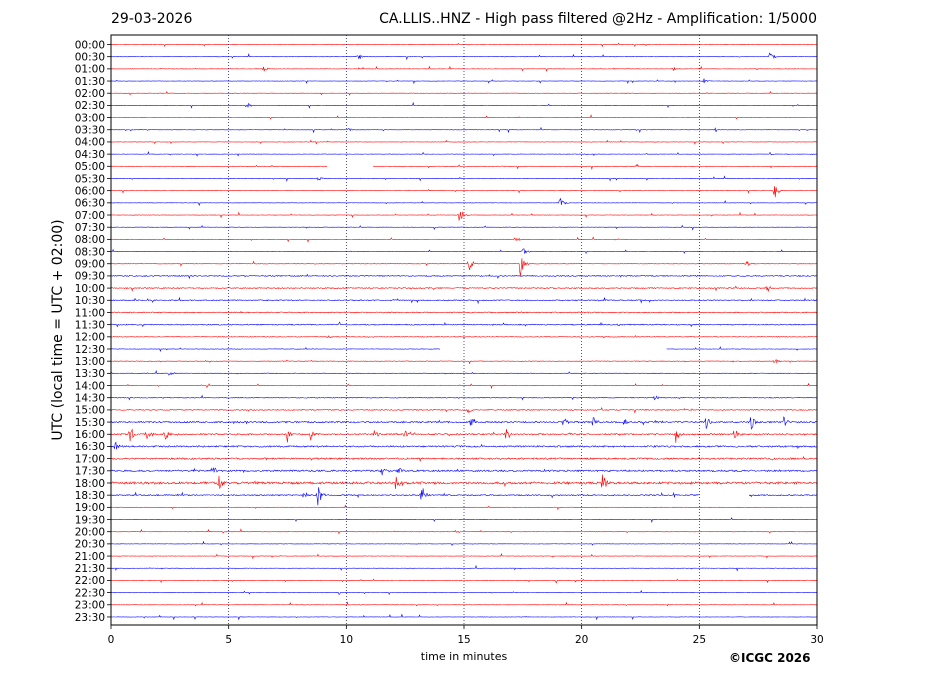 Image resolution: width=927 pixels, height=696 pixels. What do you see at coordinates (463, 520) in the screenshot?
I see `trace-1930` at bounding box center [463, 520].